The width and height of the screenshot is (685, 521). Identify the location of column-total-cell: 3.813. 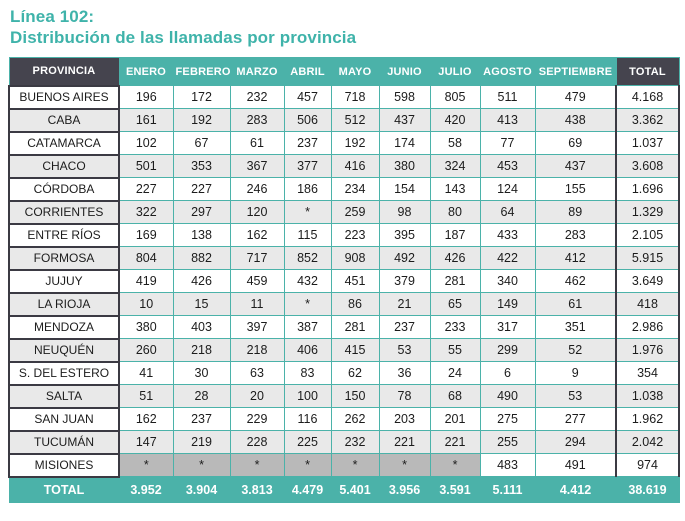
(257, 489).